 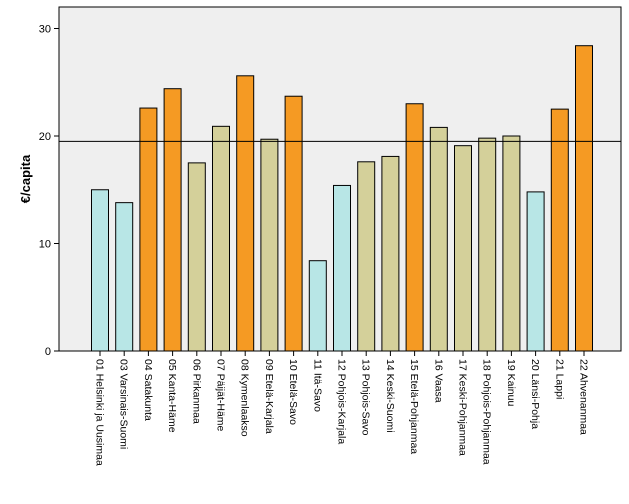 I want to click on x-tick-label: 17 Keski-Pohjanmaa, so click(x=463, y=407).